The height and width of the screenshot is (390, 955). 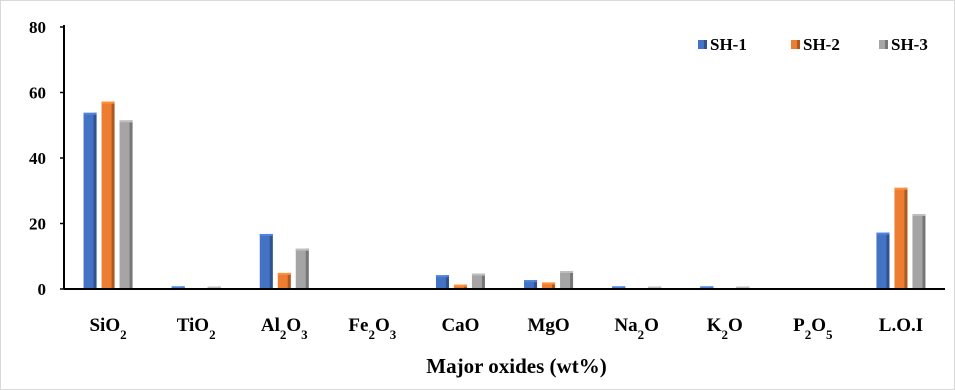 I want to click on y-tick-label: 40, so click(x=37, y=158).